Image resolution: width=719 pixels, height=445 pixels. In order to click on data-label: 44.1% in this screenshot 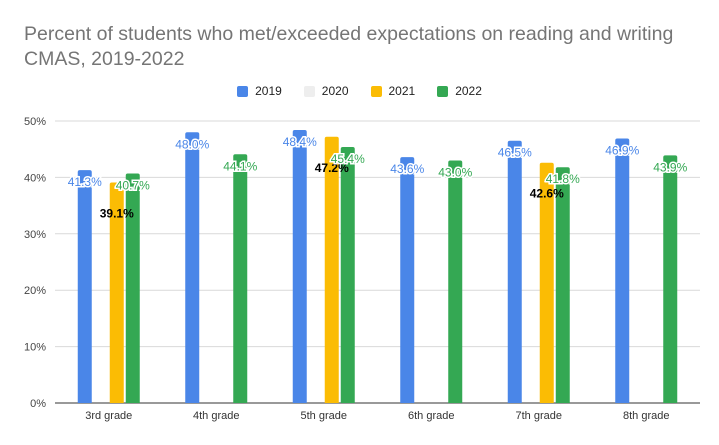, I will do `click(240, 166)`.